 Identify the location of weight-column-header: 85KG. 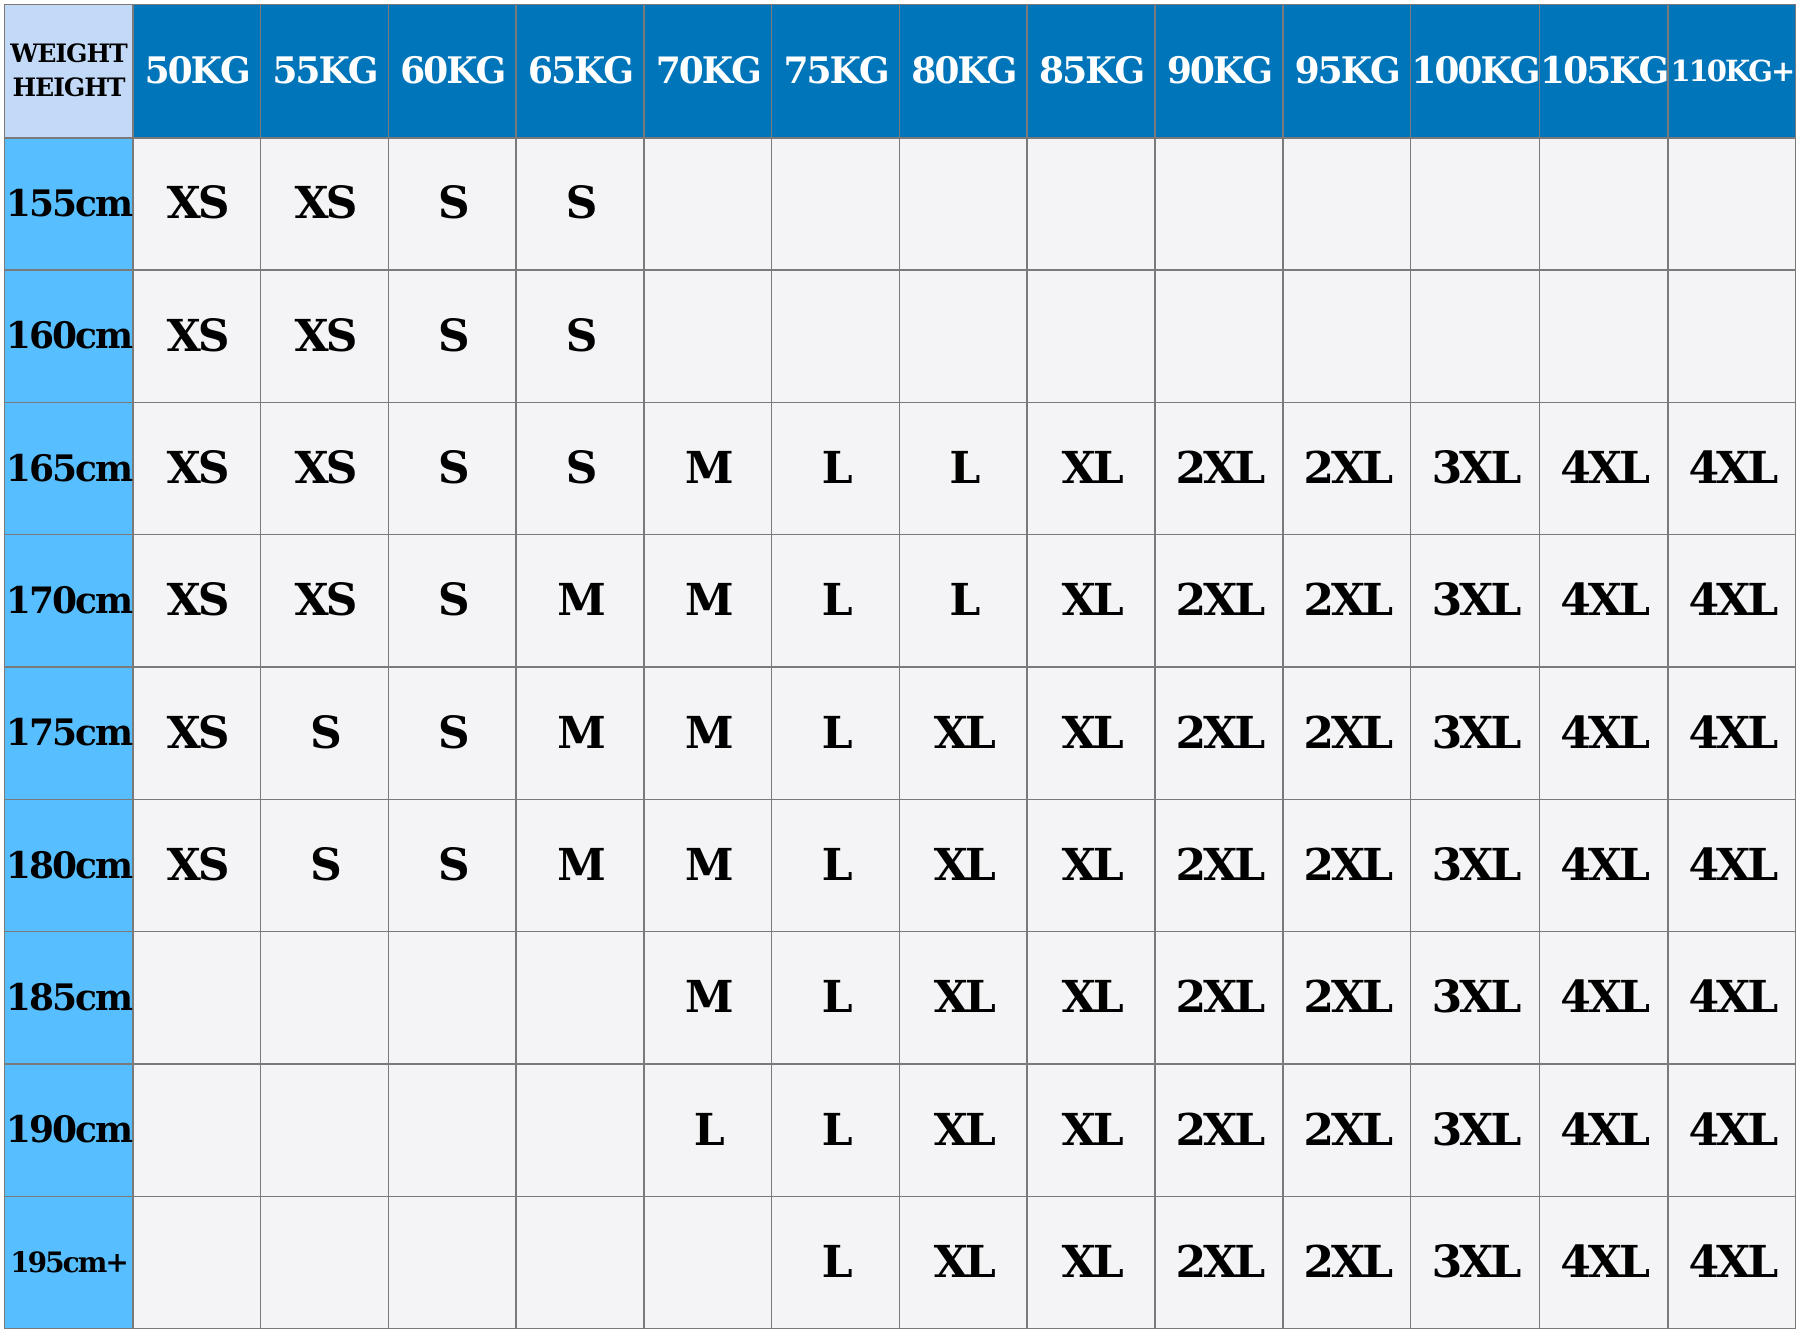
(1091, 71).